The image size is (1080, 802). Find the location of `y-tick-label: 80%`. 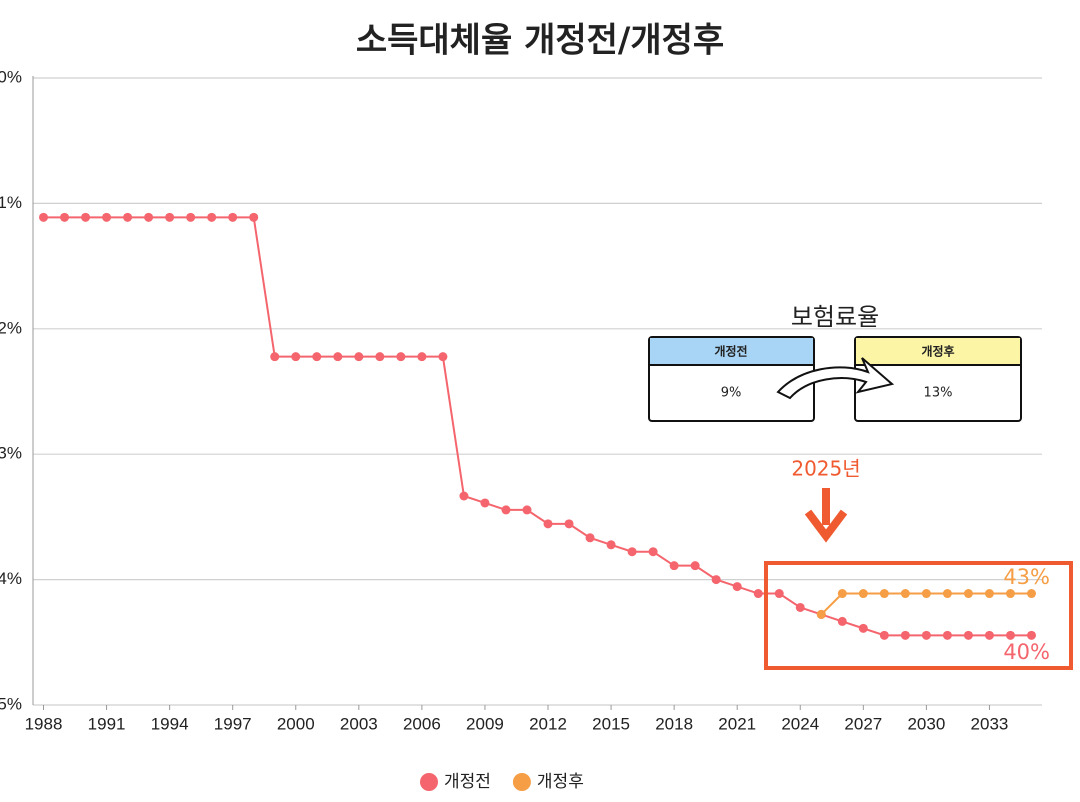

y-tick-label: 80% is located at coordinates (11, 76).